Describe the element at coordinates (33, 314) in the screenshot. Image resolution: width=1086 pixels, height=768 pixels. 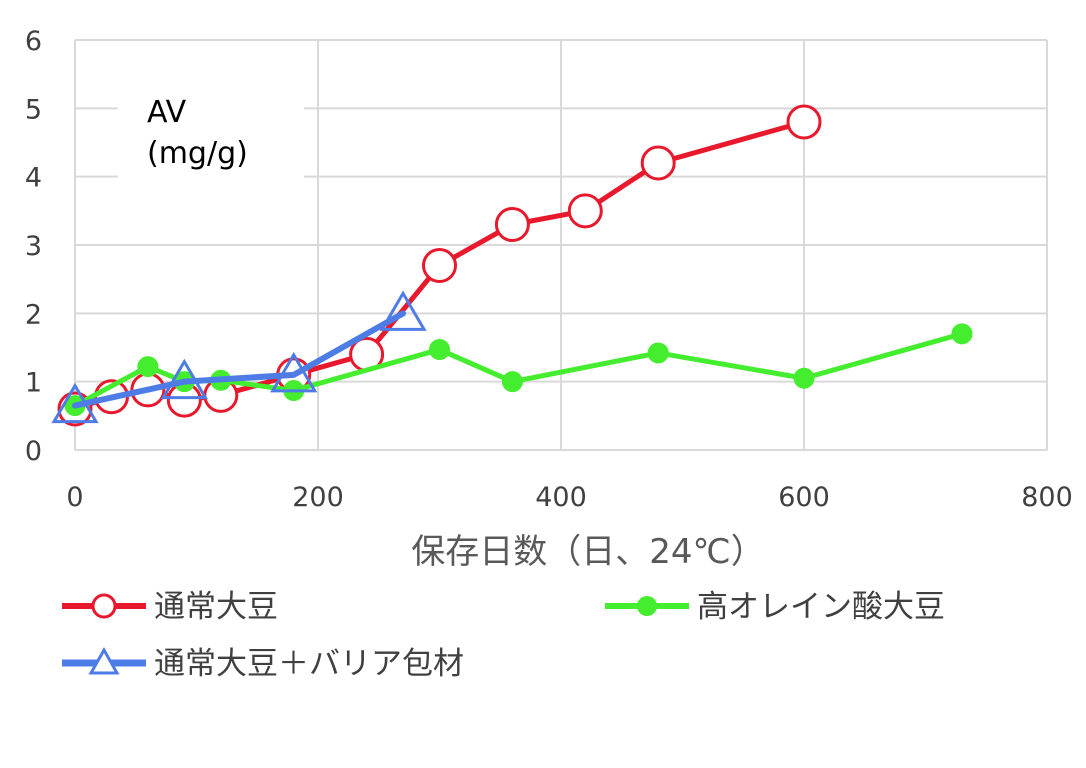
I see `y-tick-label: 2` at that location.